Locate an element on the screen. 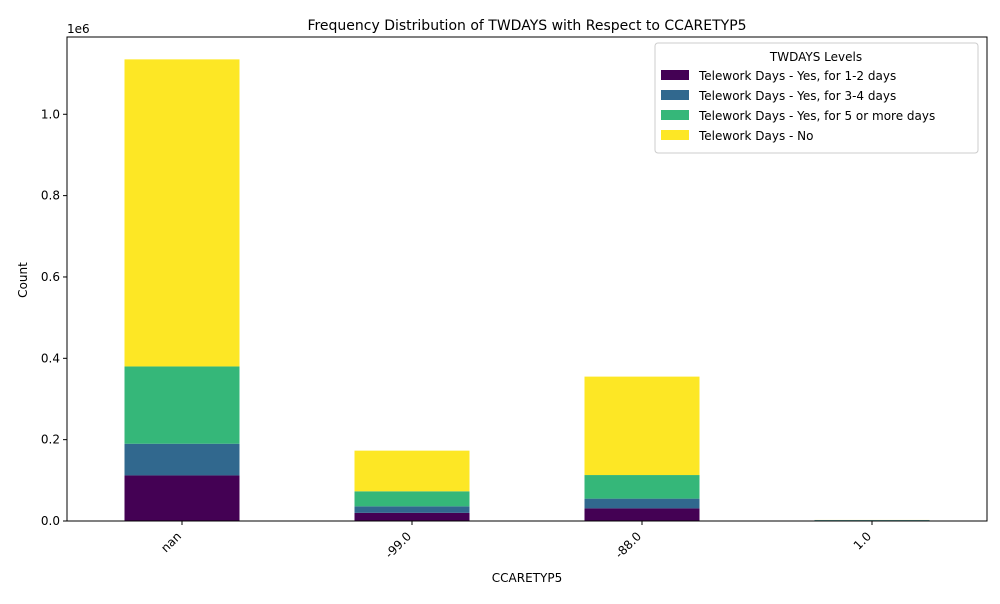 Image resolution: width=1000 pixels, height=604 pixels. y-tick-label: 1.0 is located at coordinates (50, 114).